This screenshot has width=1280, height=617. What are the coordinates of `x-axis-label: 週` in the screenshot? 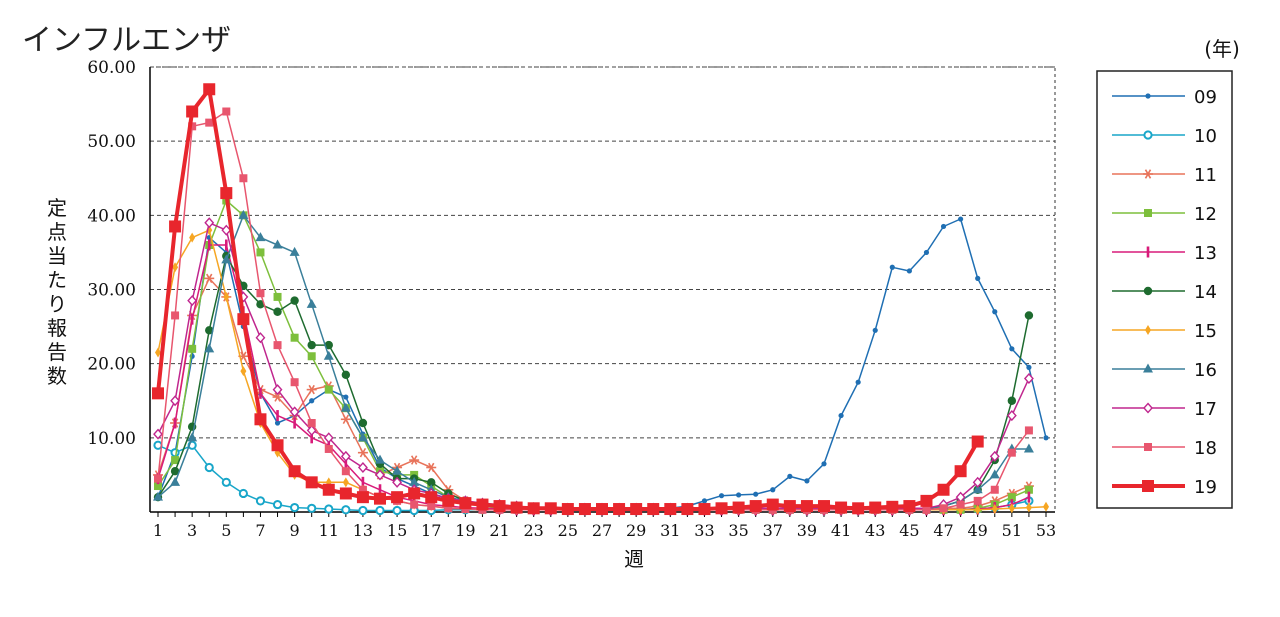 It's located at (634, 559).